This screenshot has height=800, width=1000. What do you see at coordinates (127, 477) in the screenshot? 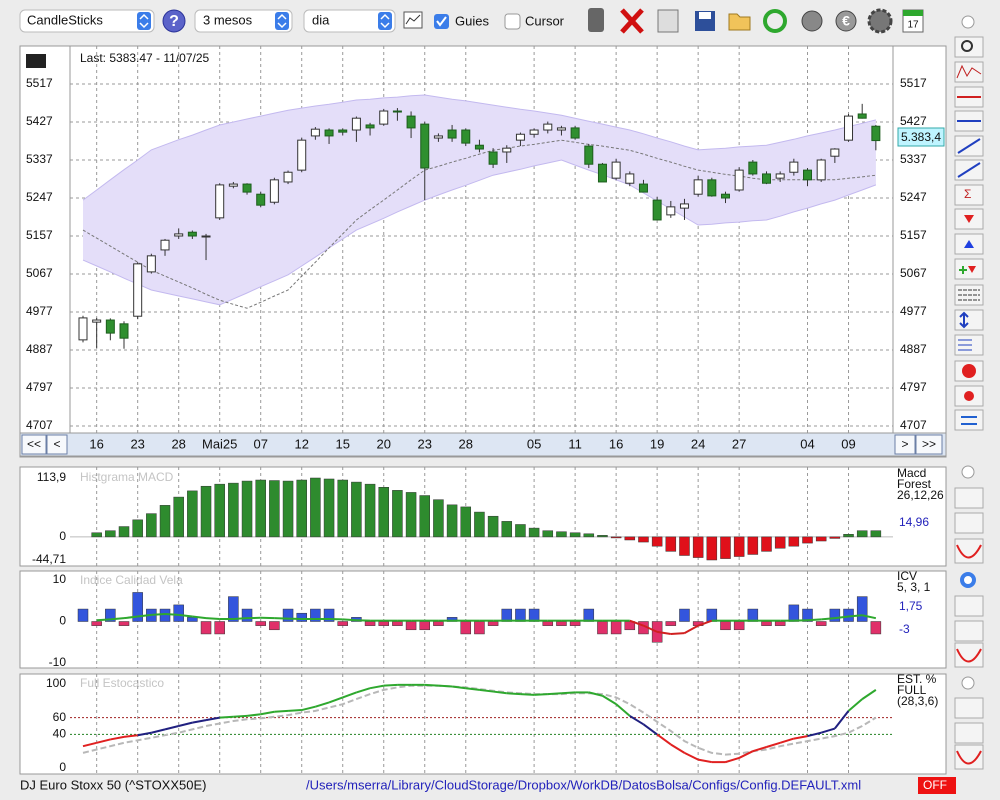
I see `macd-title: Histgrama MACD` at bounding box center [127, 477].